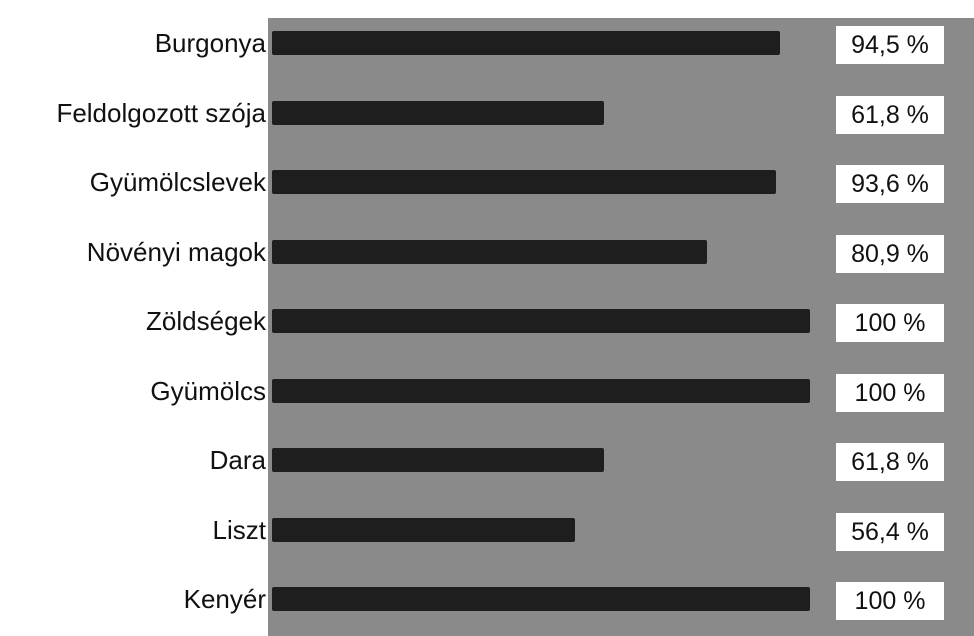 The width and height of the screenshot is (974, 636). Describe the element at coordinates (210, 43) in the screenshot. I see `category-label: Burgonya` at that location.